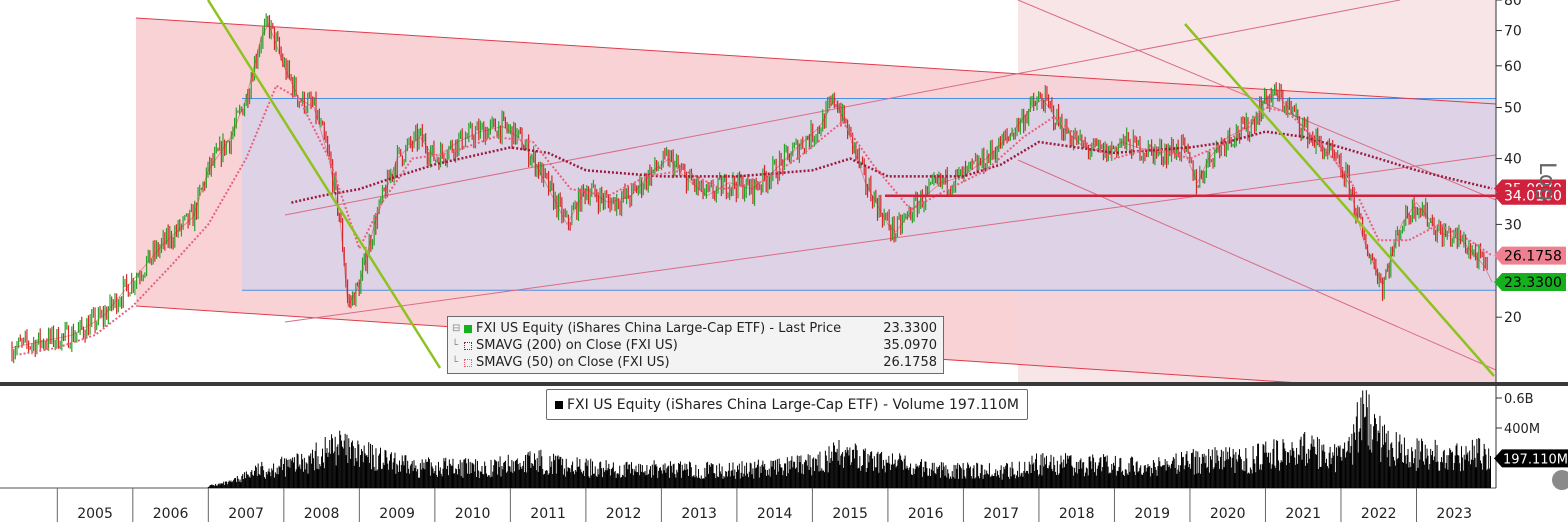 This screenshot has height=522, width=1568. What do you see at coordinates (95, 514) in the screenshot?
I see `x-tick-label: 2005` at bounding box center [95, 514].